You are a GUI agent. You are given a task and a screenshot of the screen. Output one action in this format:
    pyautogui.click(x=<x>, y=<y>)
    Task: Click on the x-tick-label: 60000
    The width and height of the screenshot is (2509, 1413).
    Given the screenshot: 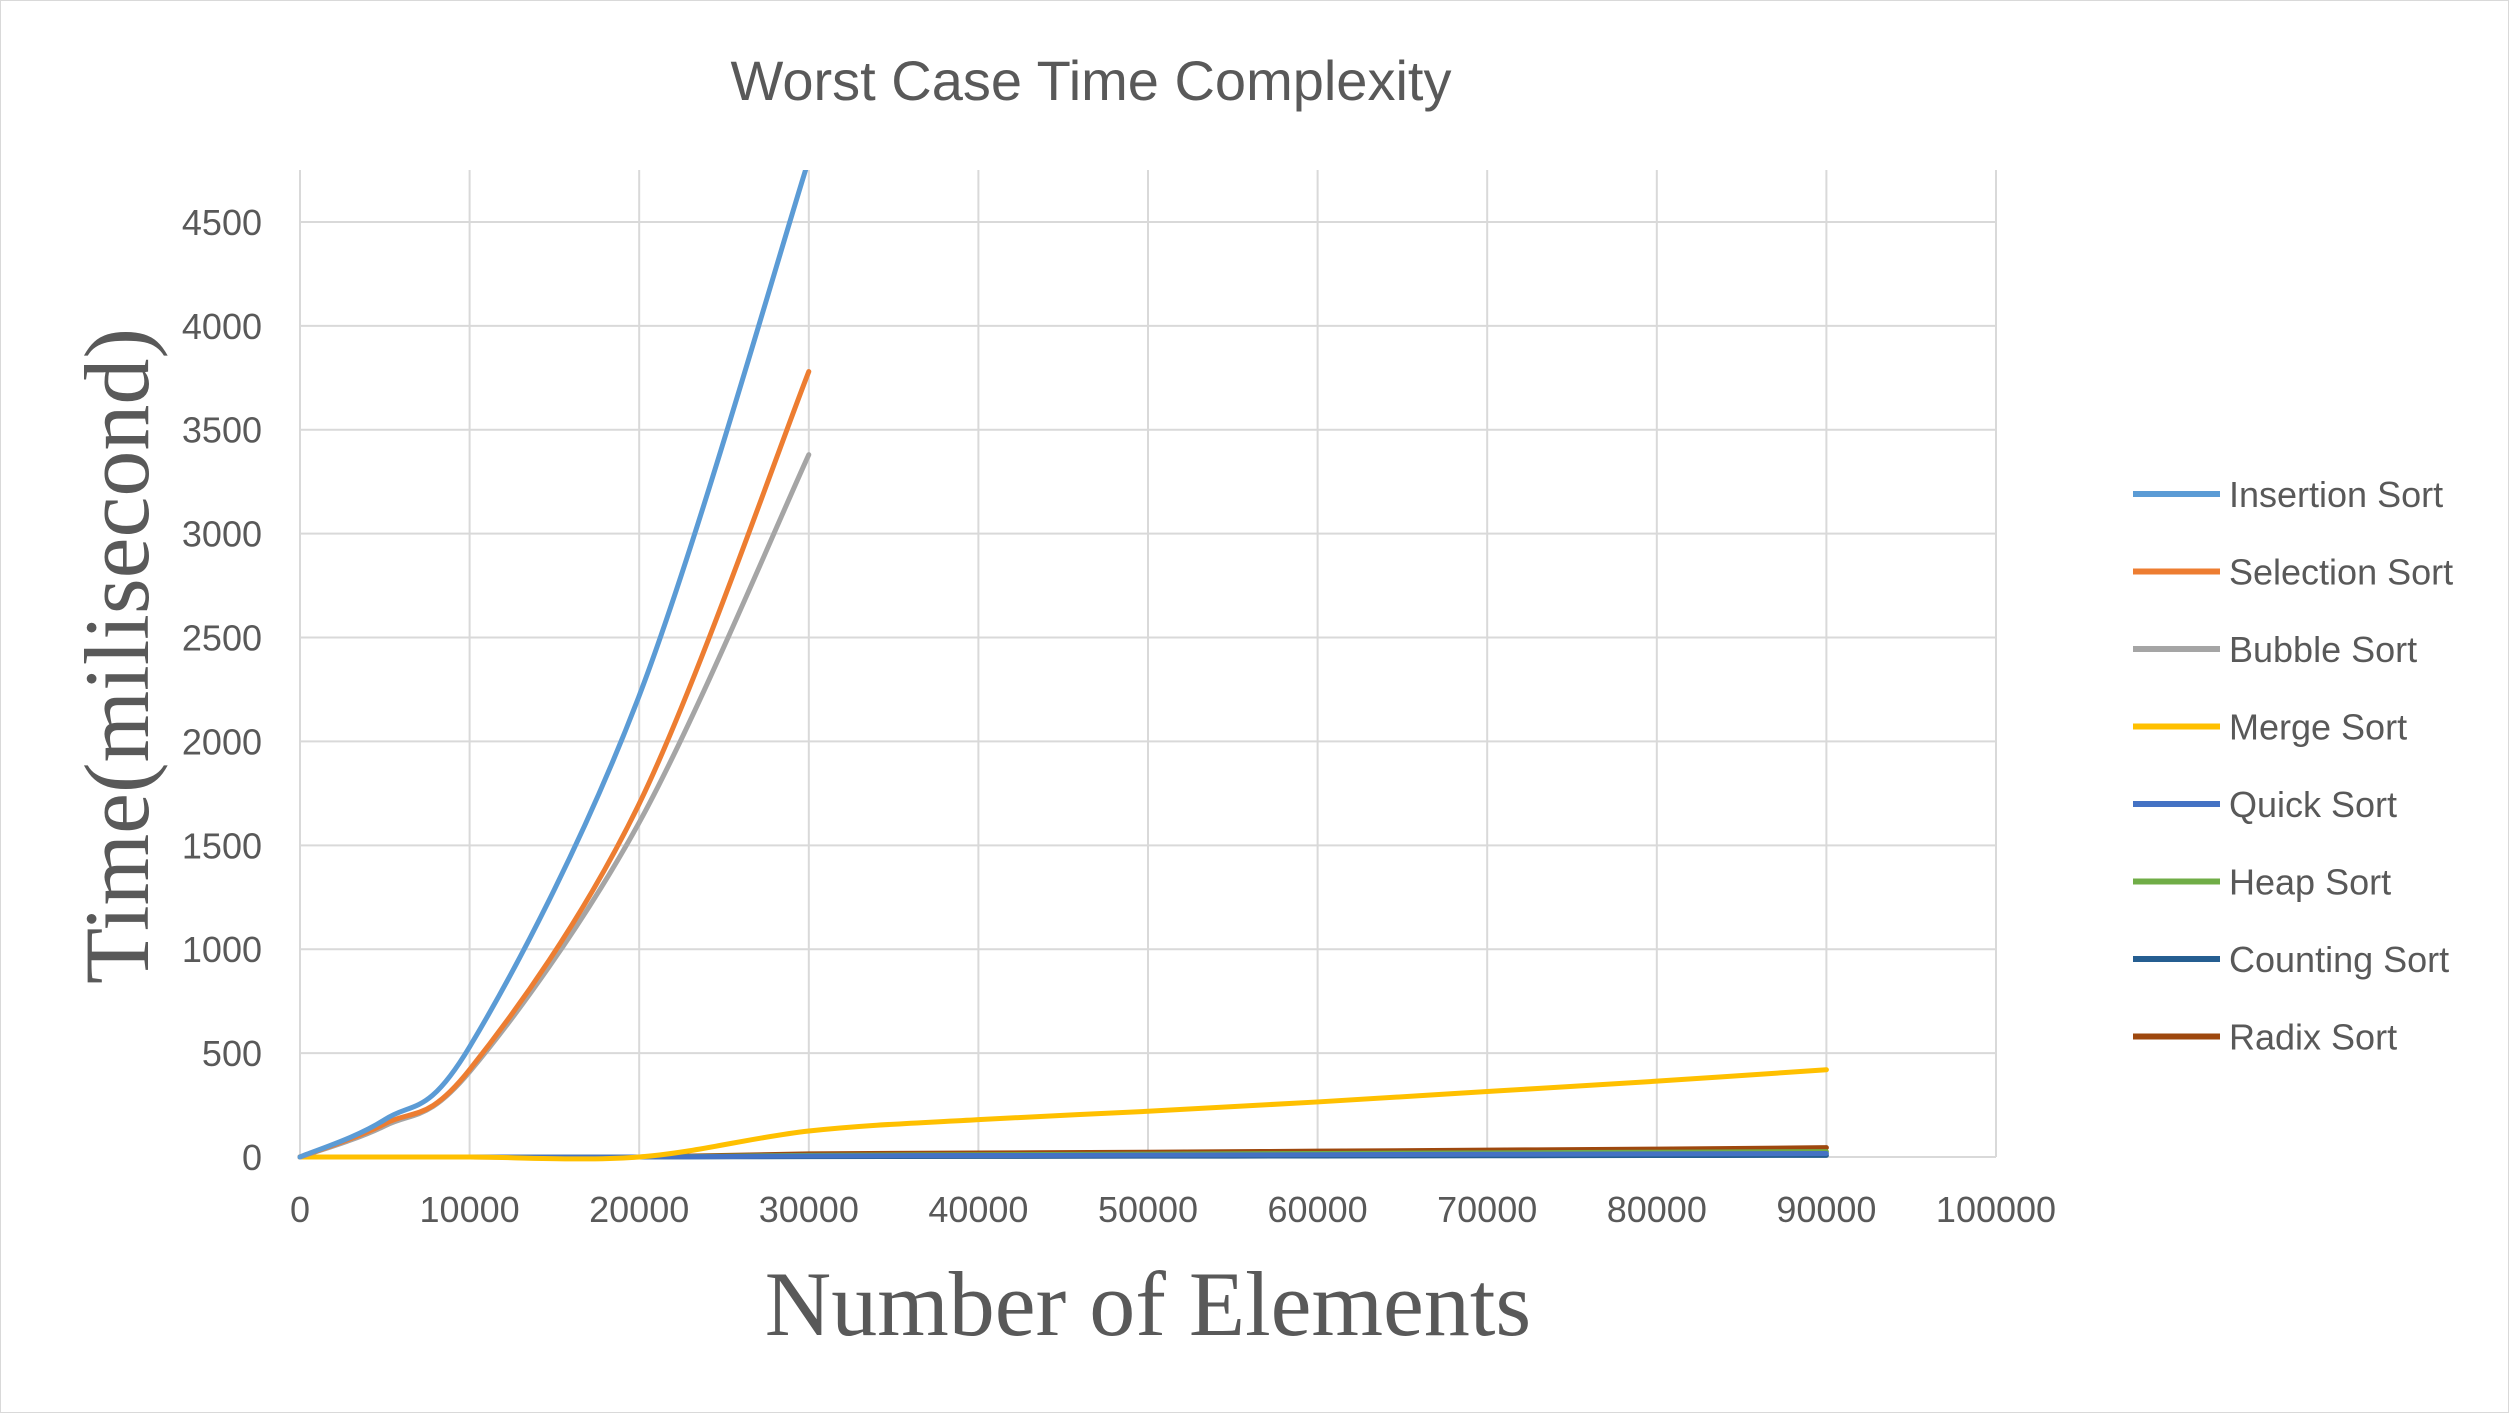 What is the action you would take?
    pyautogui.click(x=1318, y=1209)
    